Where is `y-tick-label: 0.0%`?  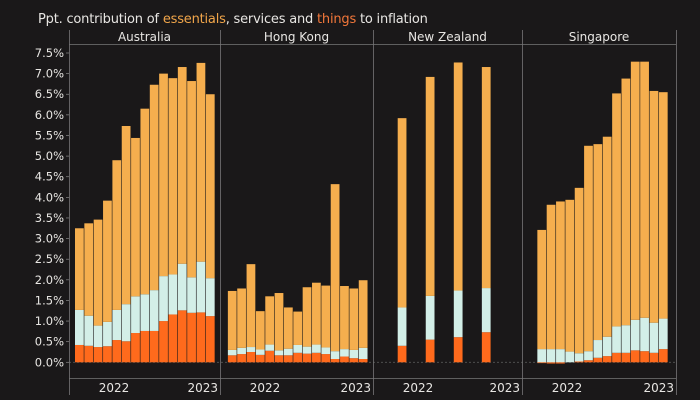
y-tick-label: 0.0% is located at coordinates (49, 362).